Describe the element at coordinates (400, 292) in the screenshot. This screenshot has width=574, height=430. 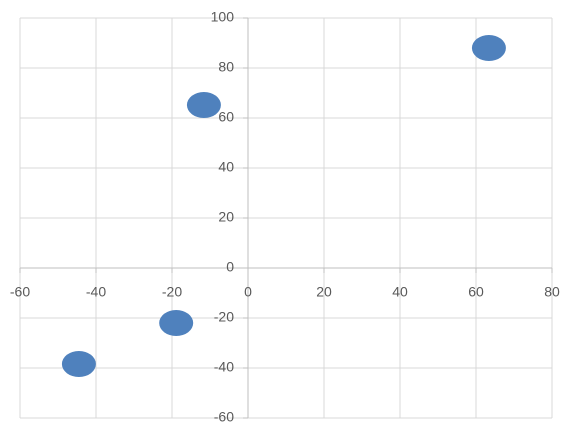
I see `x-tick-label: 40` at that location.